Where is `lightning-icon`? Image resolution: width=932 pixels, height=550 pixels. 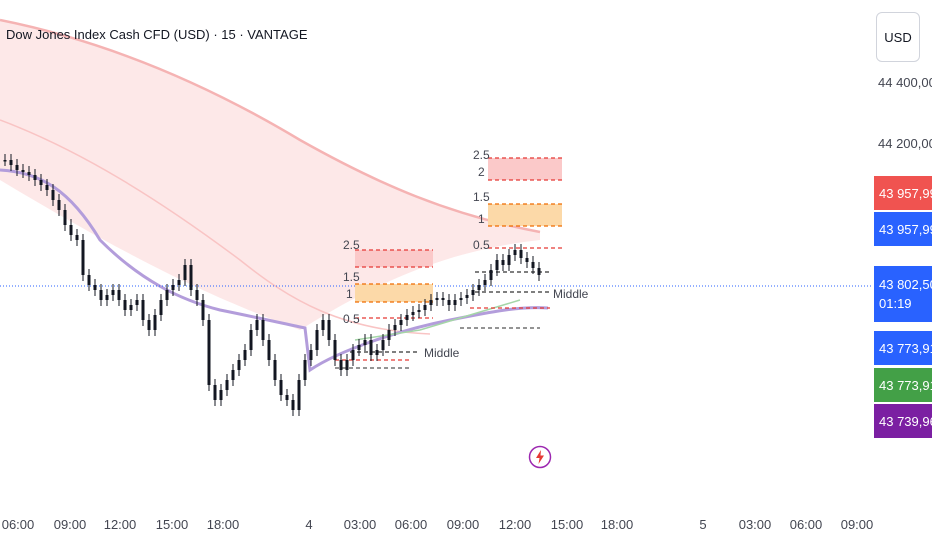 lightning-icon is located at coordinates (540, 457).